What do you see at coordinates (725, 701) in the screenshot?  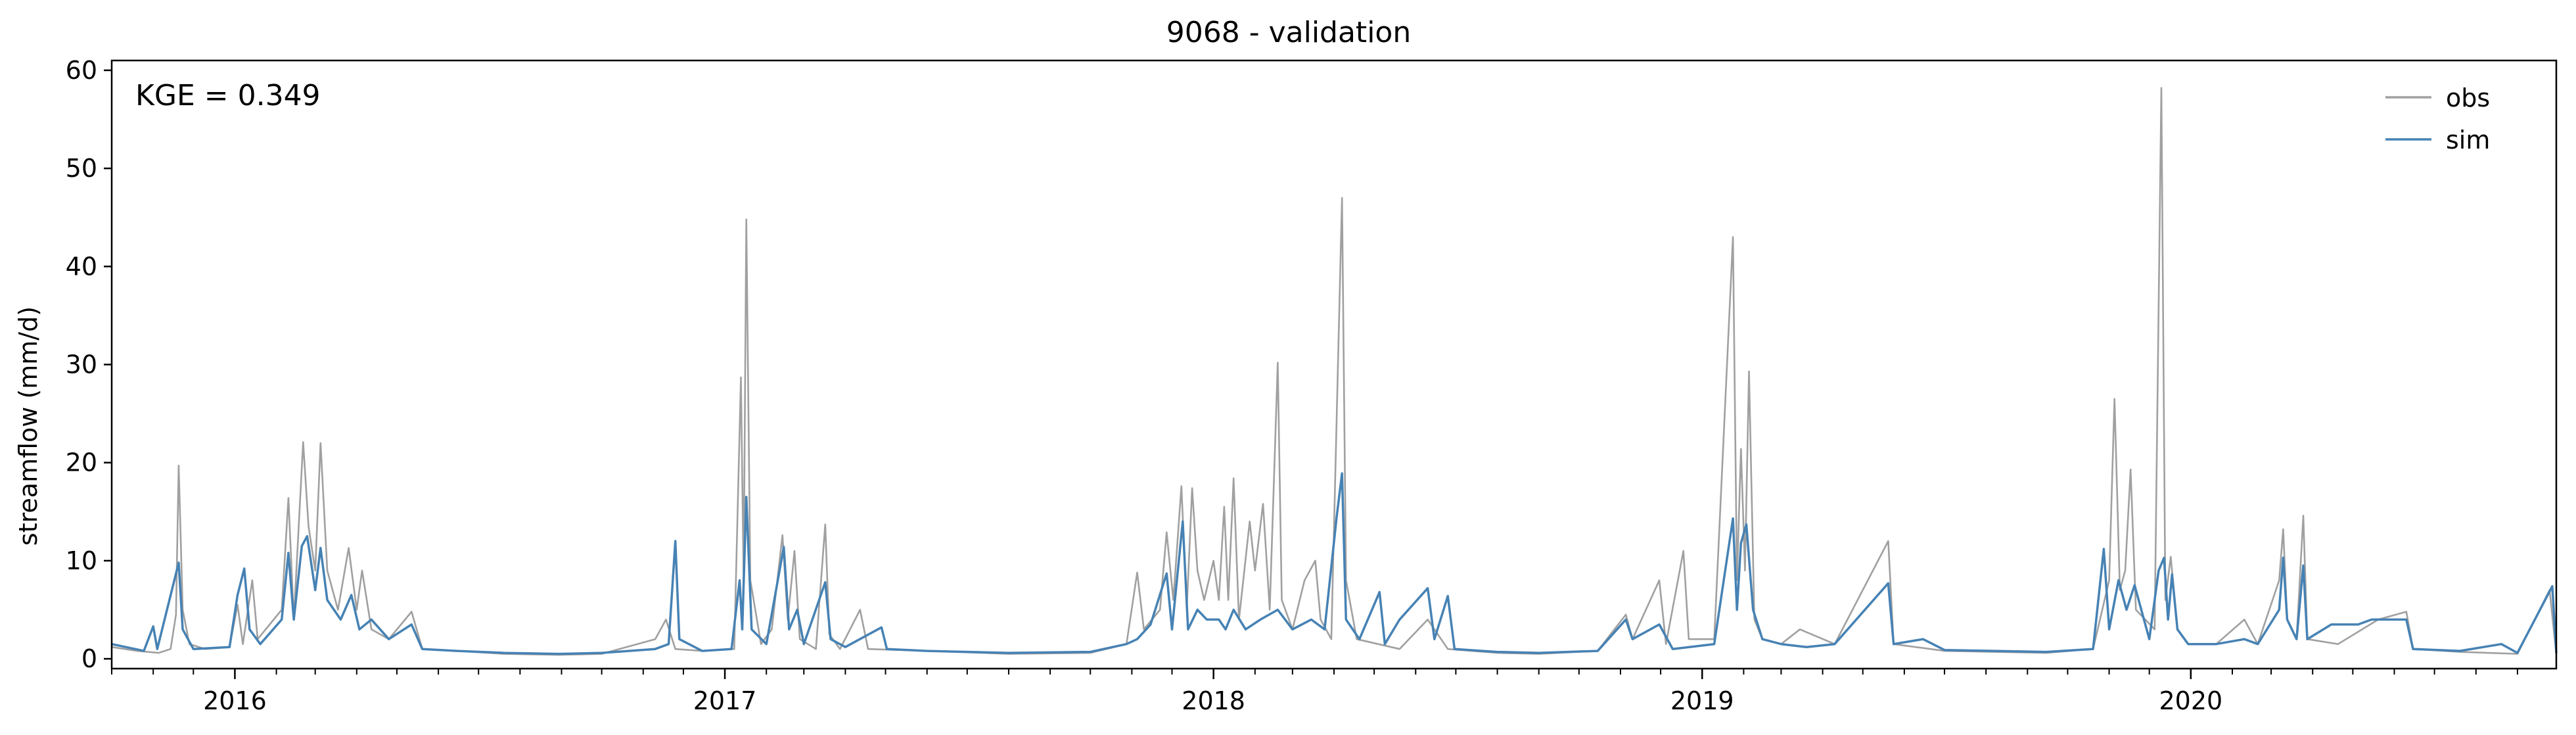 I see `x-tick-label: 2017` at bounding box center [725, 701].